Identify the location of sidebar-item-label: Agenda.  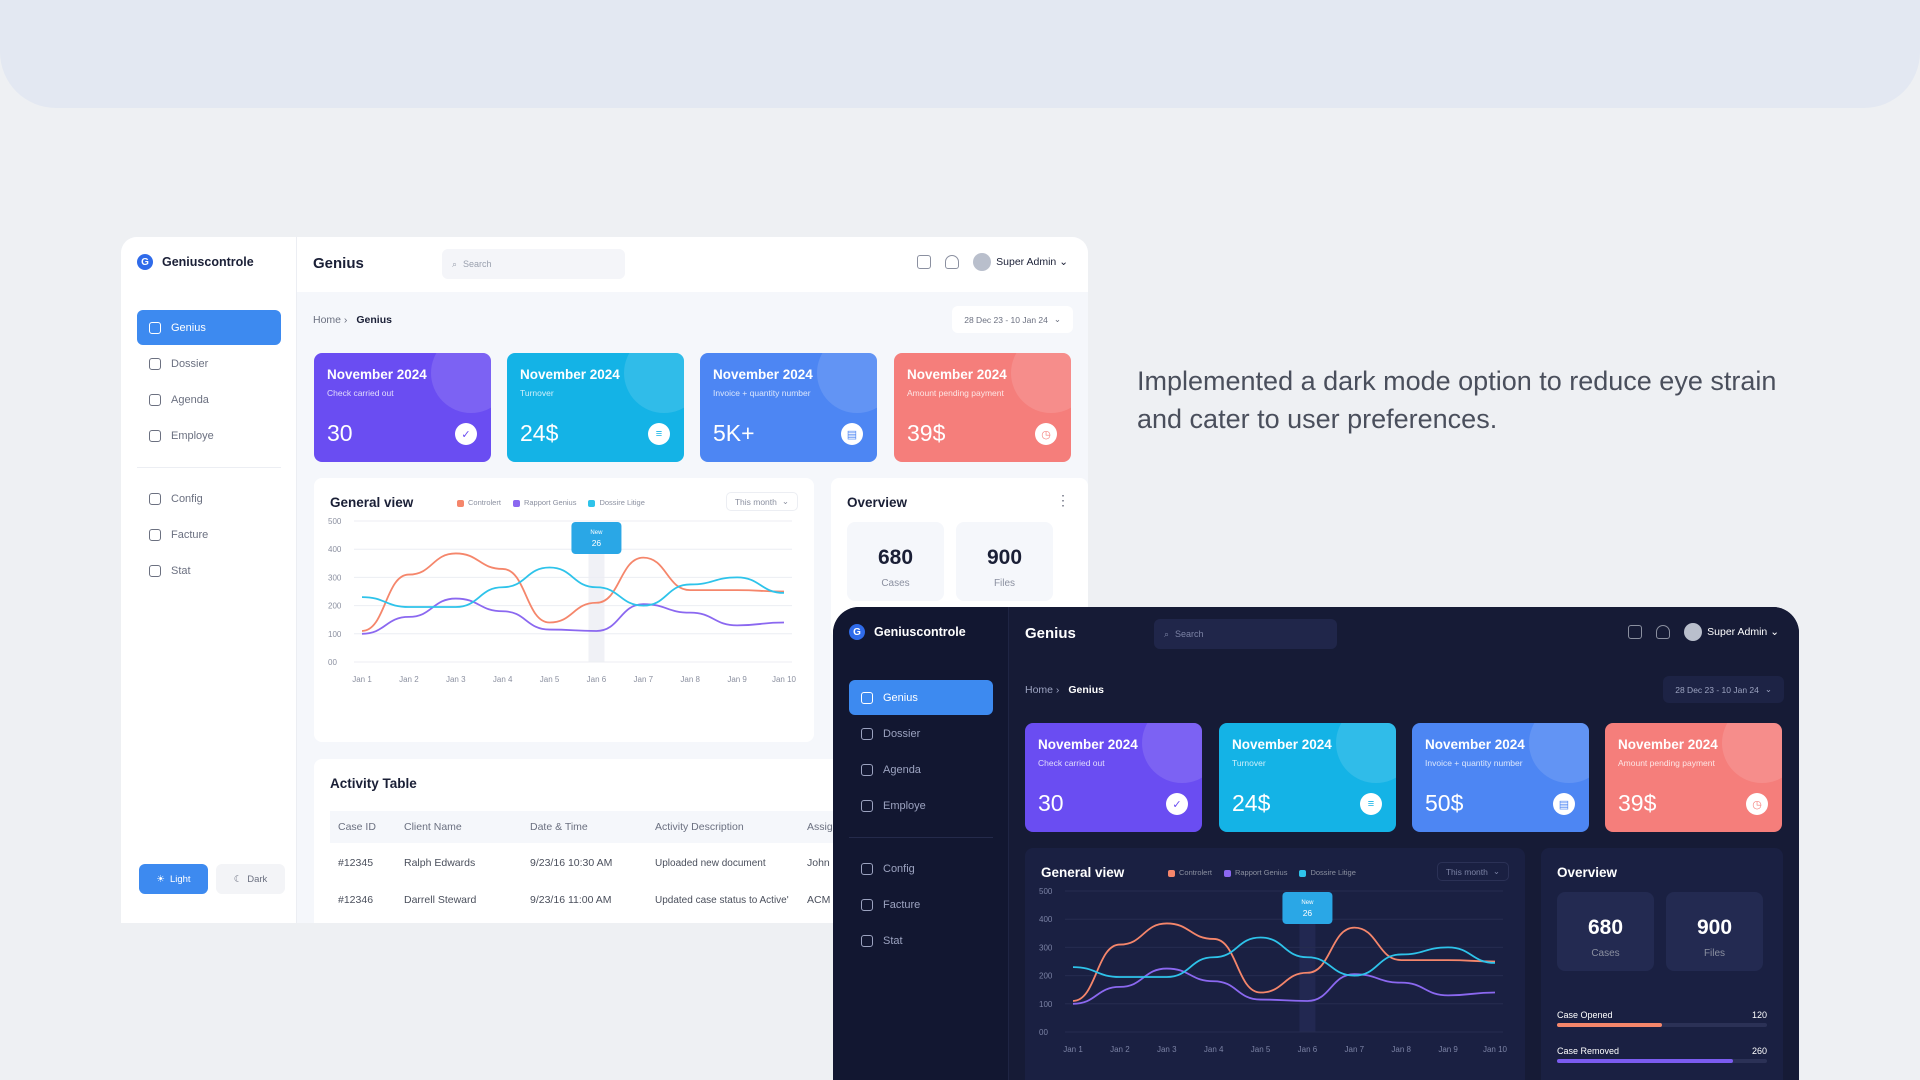
(190, 399).